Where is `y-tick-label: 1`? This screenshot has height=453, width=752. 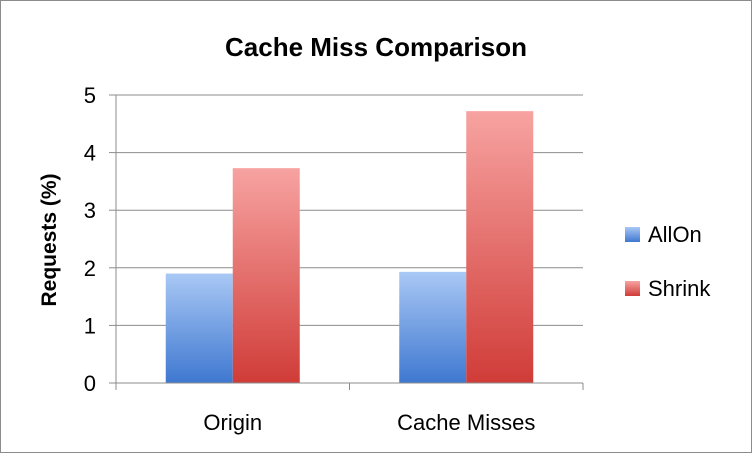 y-tick-label: 1 is located at coordinates (90, 325).